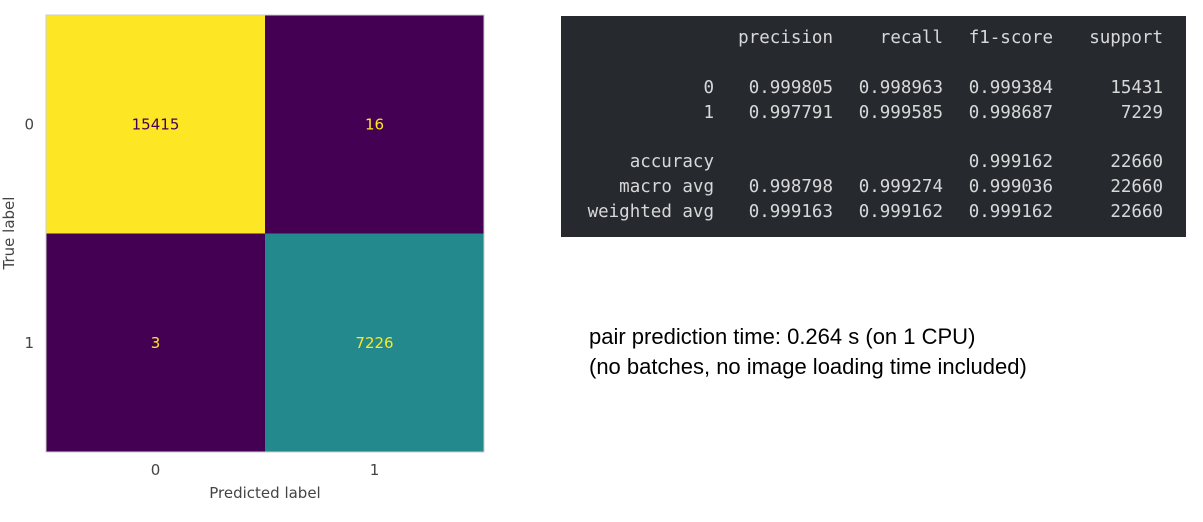 This screenshot has height=522, width=1203. I want to click on report-row-0-f1-score: 0.999384, so click(1010, 88).